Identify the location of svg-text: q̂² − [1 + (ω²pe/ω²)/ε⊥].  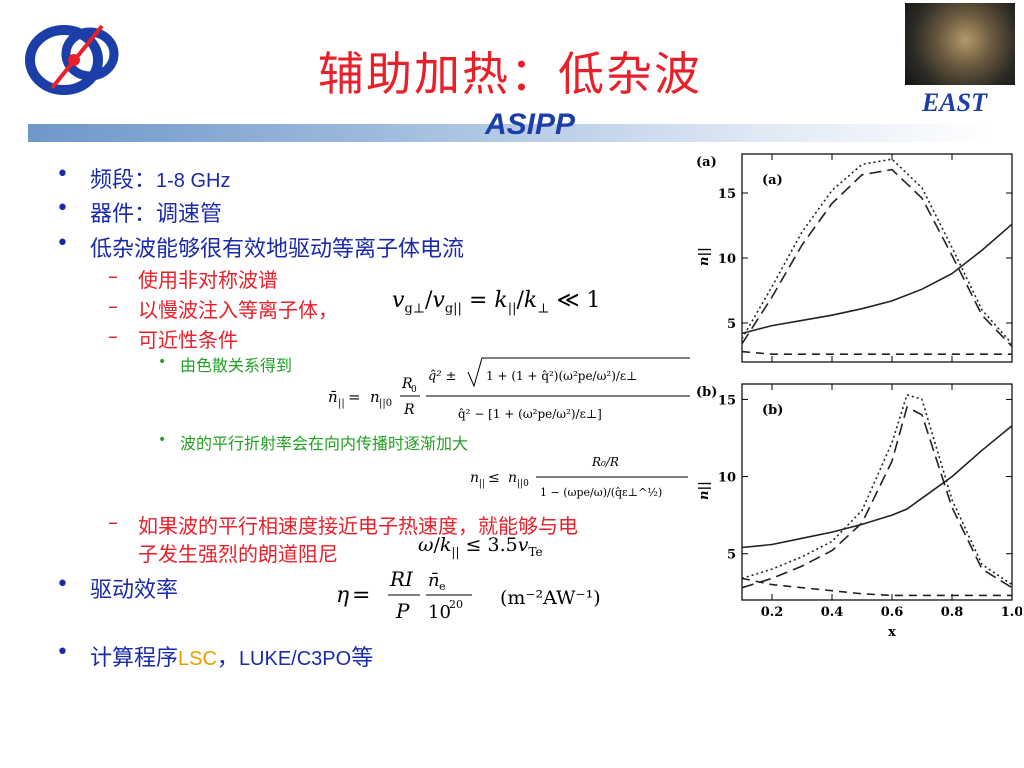
(530, 414).